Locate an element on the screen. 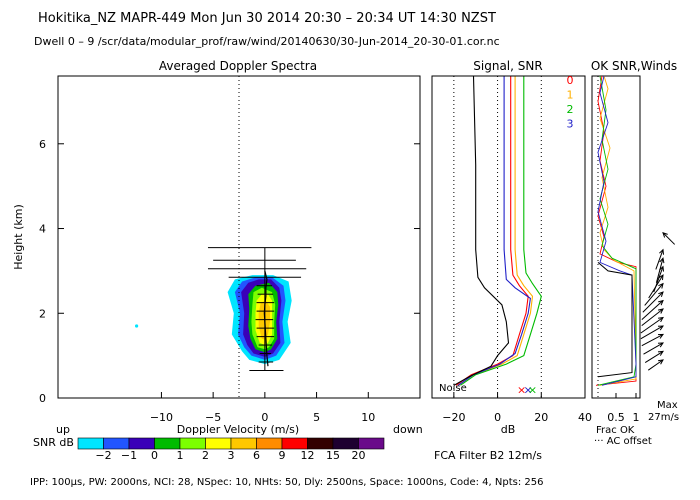 This screenshot has width=700, height=500. height-tick-label: 6 is located at coordinates (42, 144).